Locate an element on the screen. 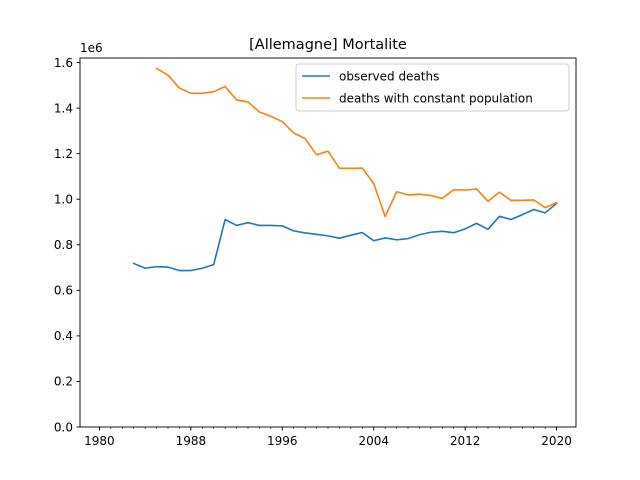 The width and height of the screenshot is (640, 480). y-axis: 0.0 0.2 0.4 0.6 0.8 1.0 1.2 1.4 1.6 is located at coordinates (67, 245).